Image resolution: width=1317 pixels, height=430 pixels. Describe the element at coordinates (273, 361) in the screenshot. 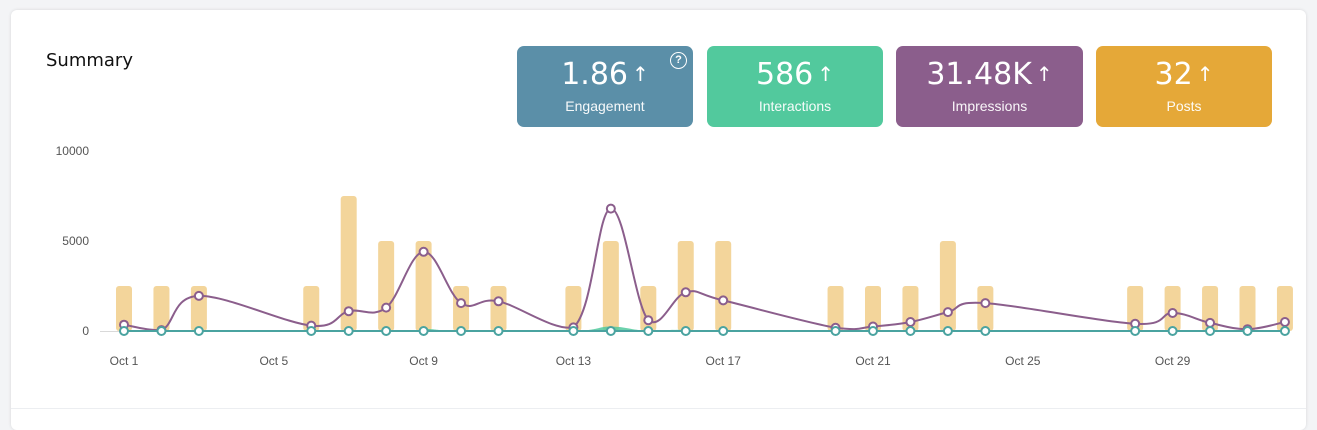

I see `x-tick-label: Oct 5` at that location.